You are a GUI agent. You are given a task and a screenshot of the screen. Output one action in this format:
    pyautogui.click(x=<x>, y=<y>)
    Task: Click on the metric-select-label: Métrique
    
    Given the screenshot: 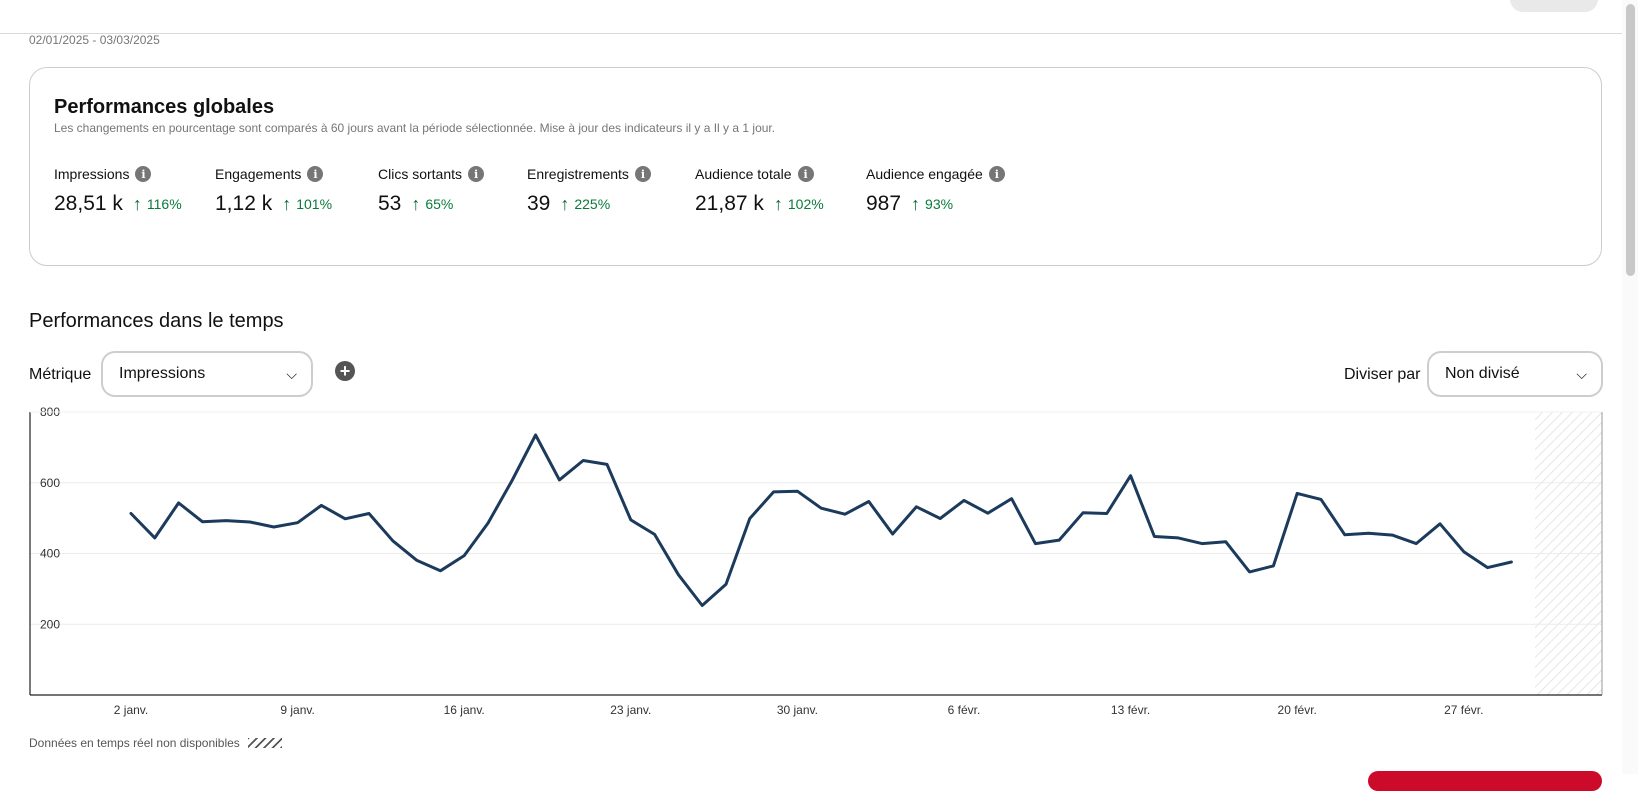 What is the action you would take?
    pyautogui.click(x=60, y=374)
    